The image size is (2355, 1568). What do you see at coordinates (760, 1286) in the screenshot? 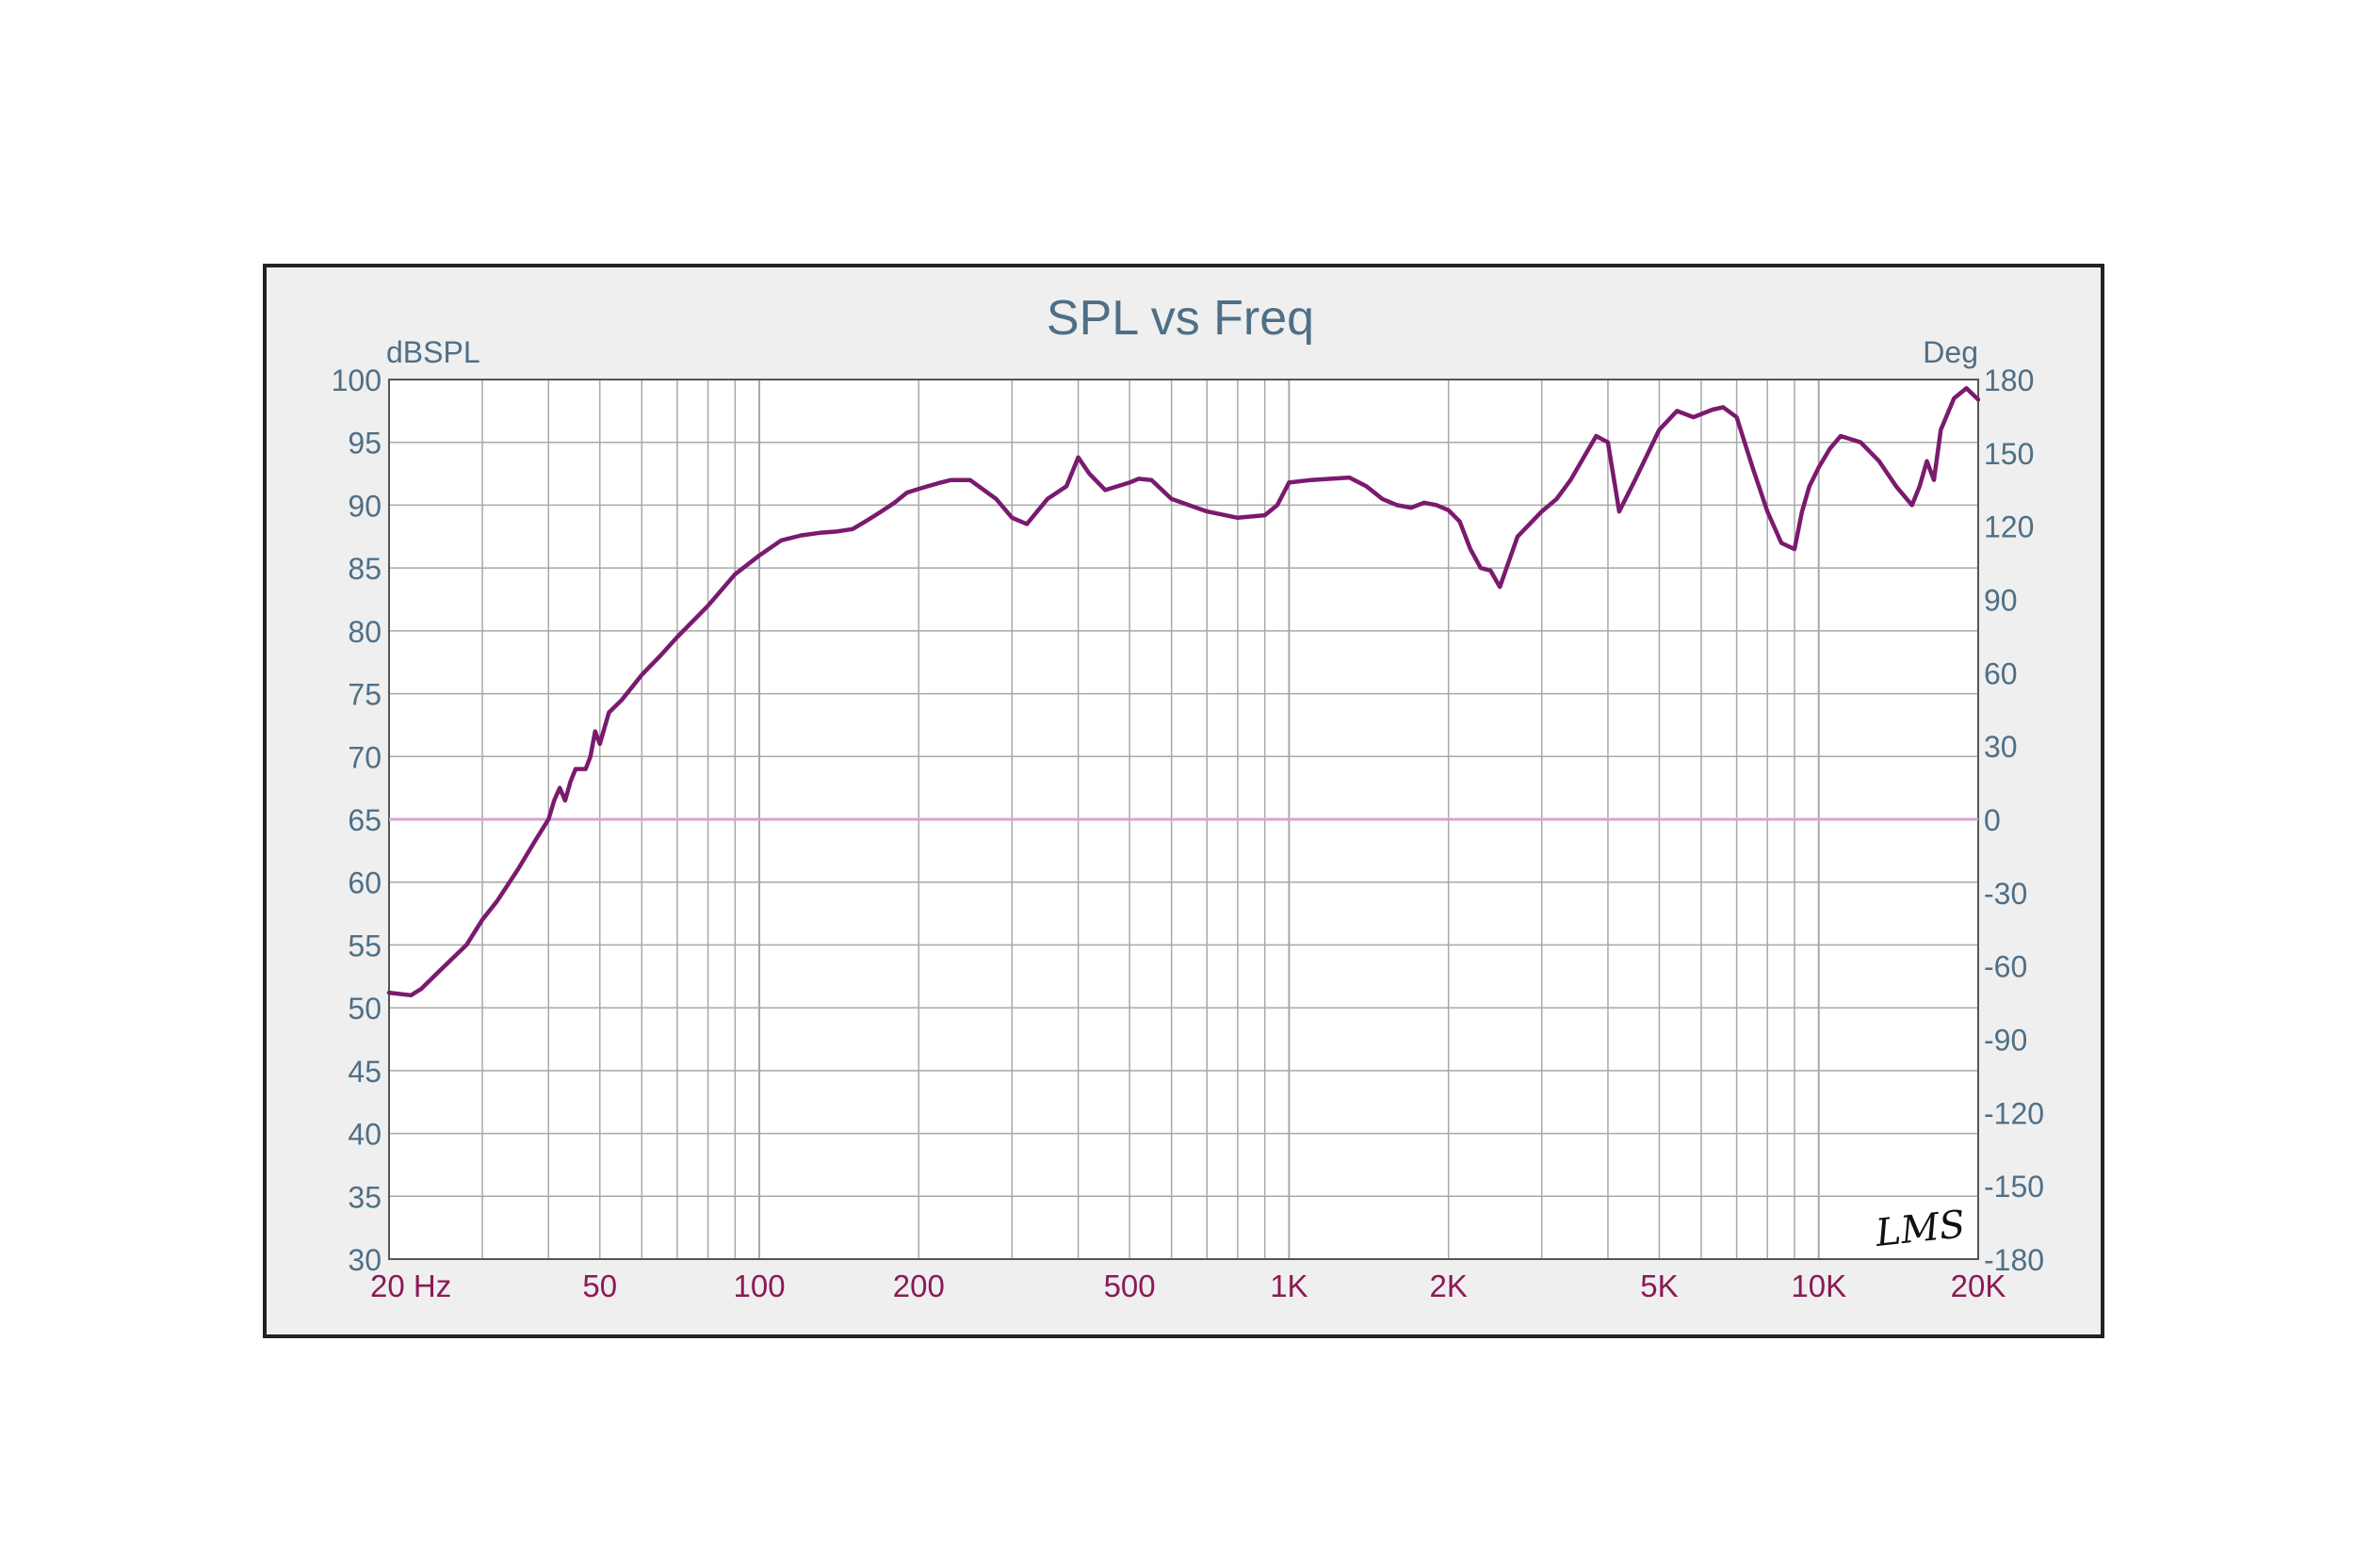
I see `x-tick-label: 100` at bounding box center [760, 1286].